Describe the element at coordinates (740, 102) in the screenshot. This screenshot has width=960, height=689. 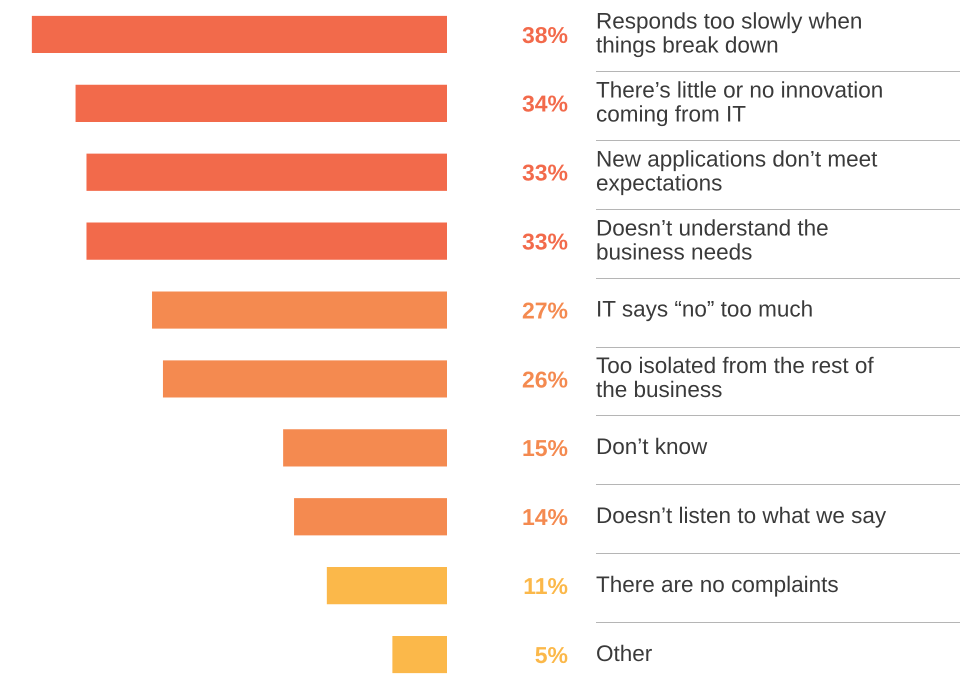
I see `y-tick-label: There’s little or no innovation coming from IT` at that location.